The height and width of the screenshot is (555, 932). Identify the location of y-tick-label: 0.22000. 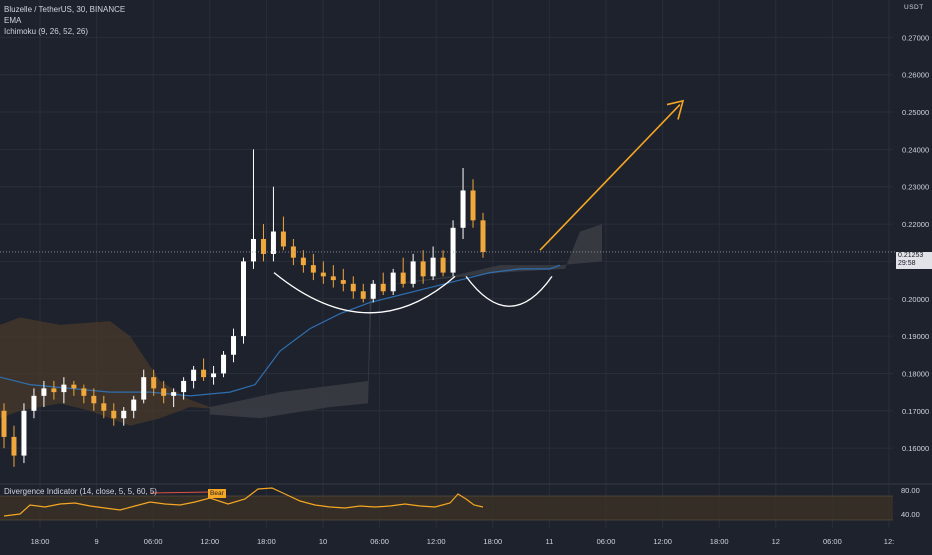
(915, 224).